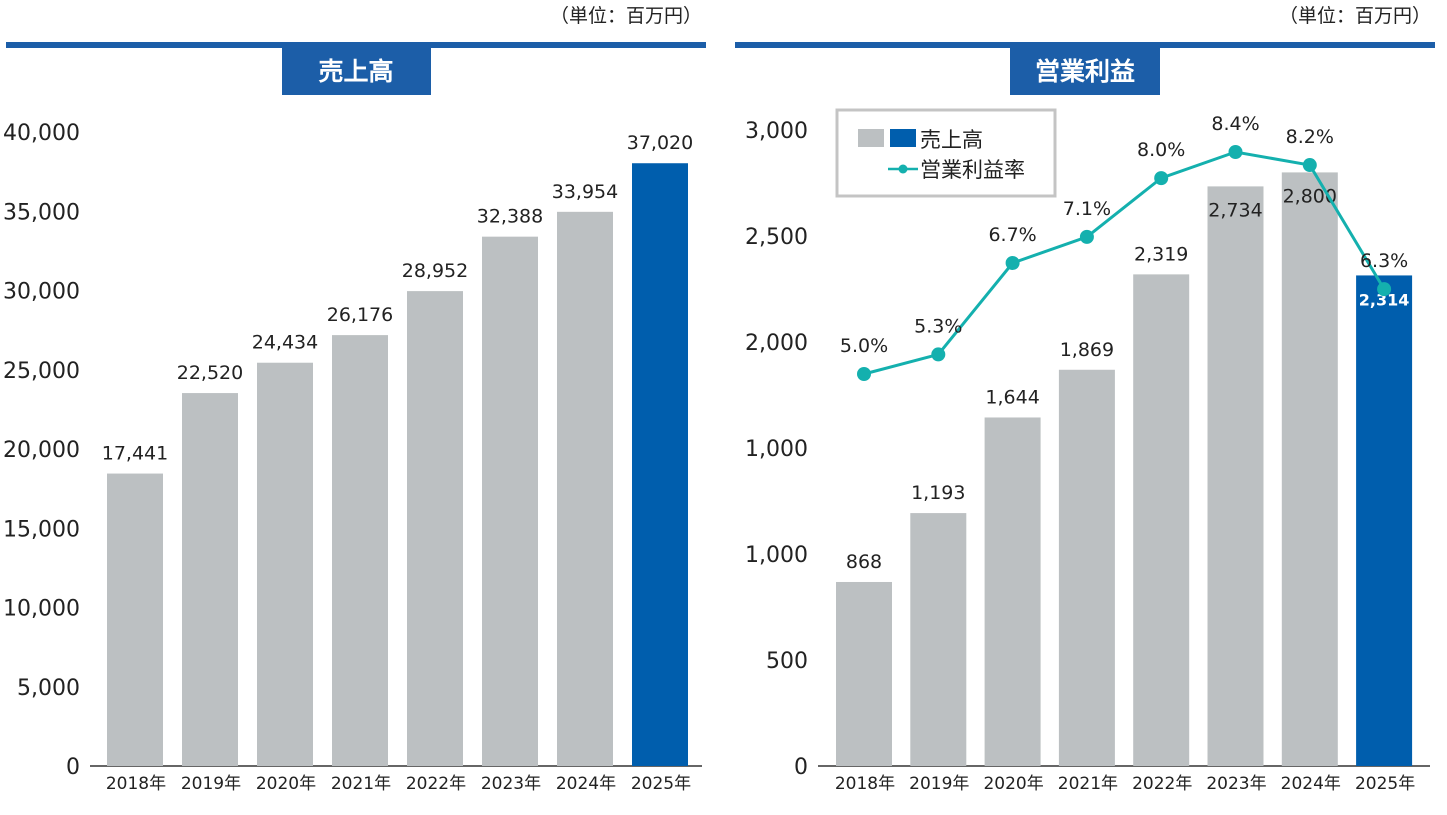 Image resolution: width=1447 pixels, height=815 pixels. I want to click on profit-unit-label: （単位：百万円）, so click(1355, 16).